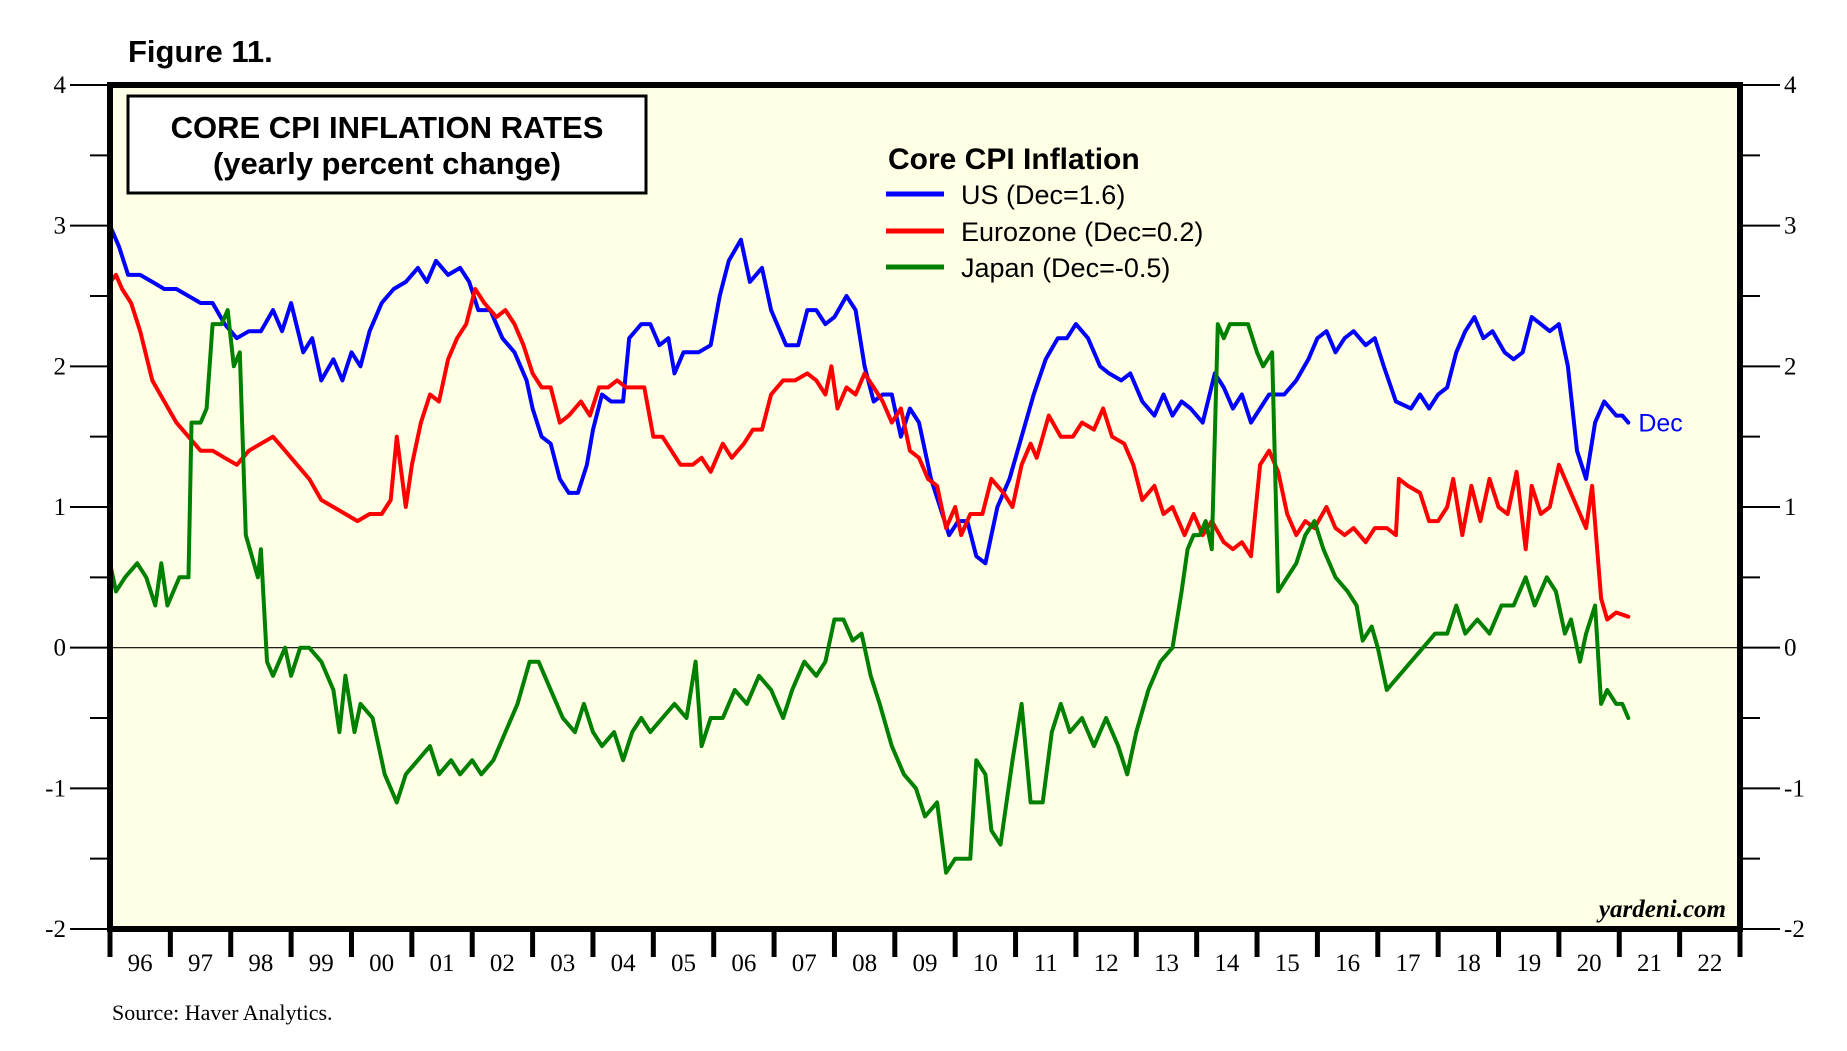 The width and height of the screenshot is (1847, 1051). Describe the element at coordinates (60, 366) in the screenshot. I see `y-tick-label-left: 2` at that location.